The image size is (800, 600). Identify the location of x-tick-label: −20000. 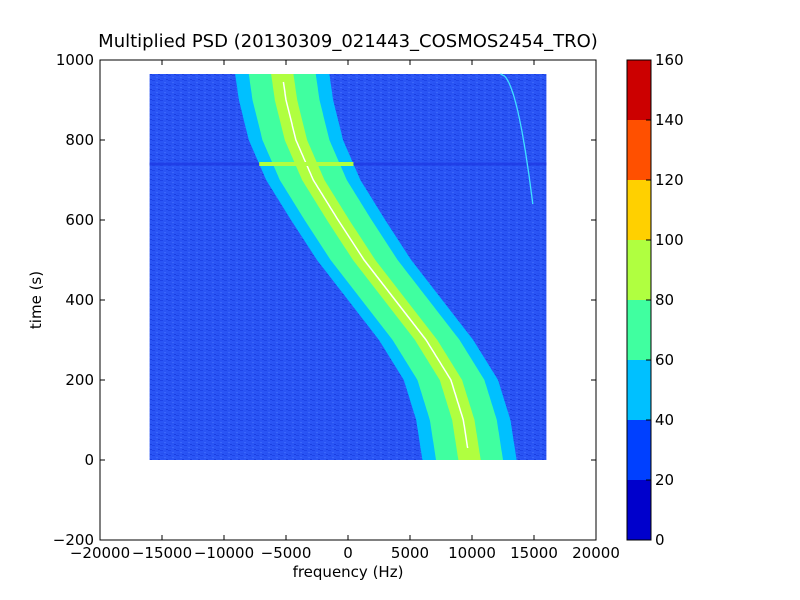
(100, 553).